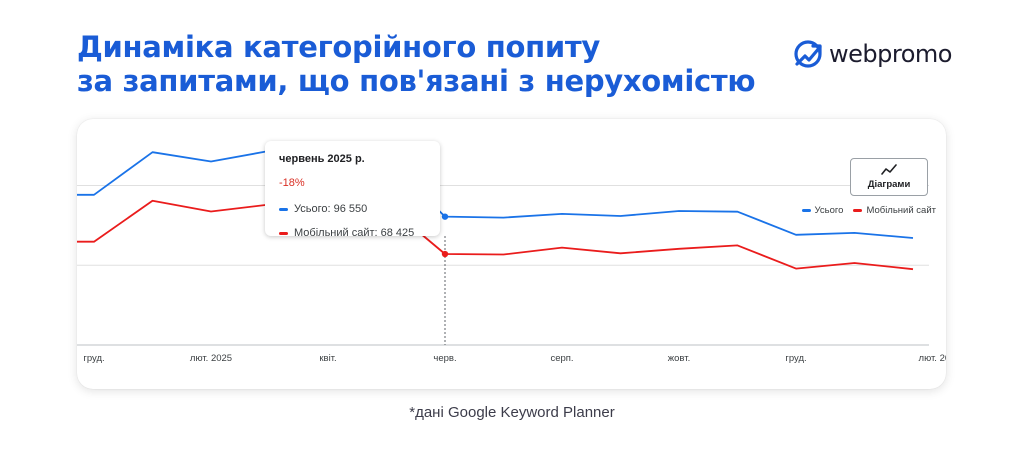 The height and width of the screenshot is (449, 1024). Describe the element at coordinates (806, 210) in the screenshot. I see `legend-total-swatch` at that location.